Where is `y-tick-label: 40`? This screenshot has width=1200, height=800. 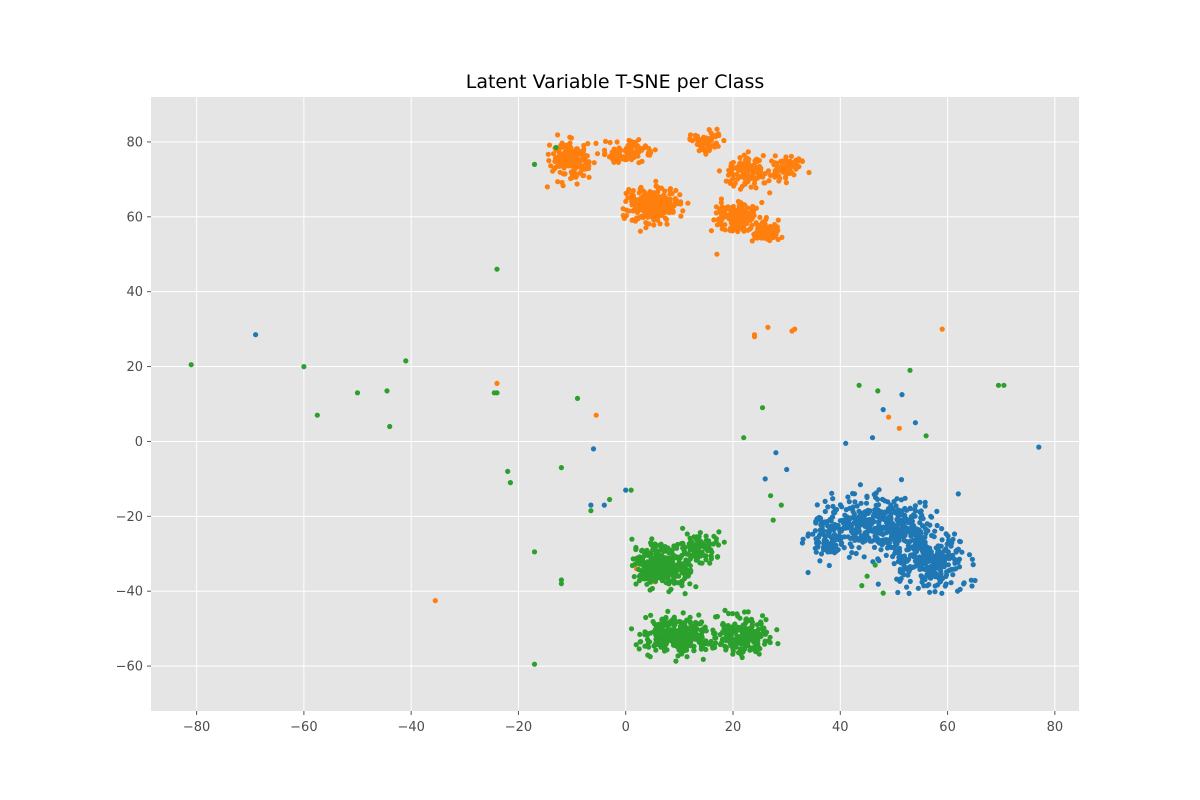
y-tick-label: 40 is located at coordinates (134, 292).